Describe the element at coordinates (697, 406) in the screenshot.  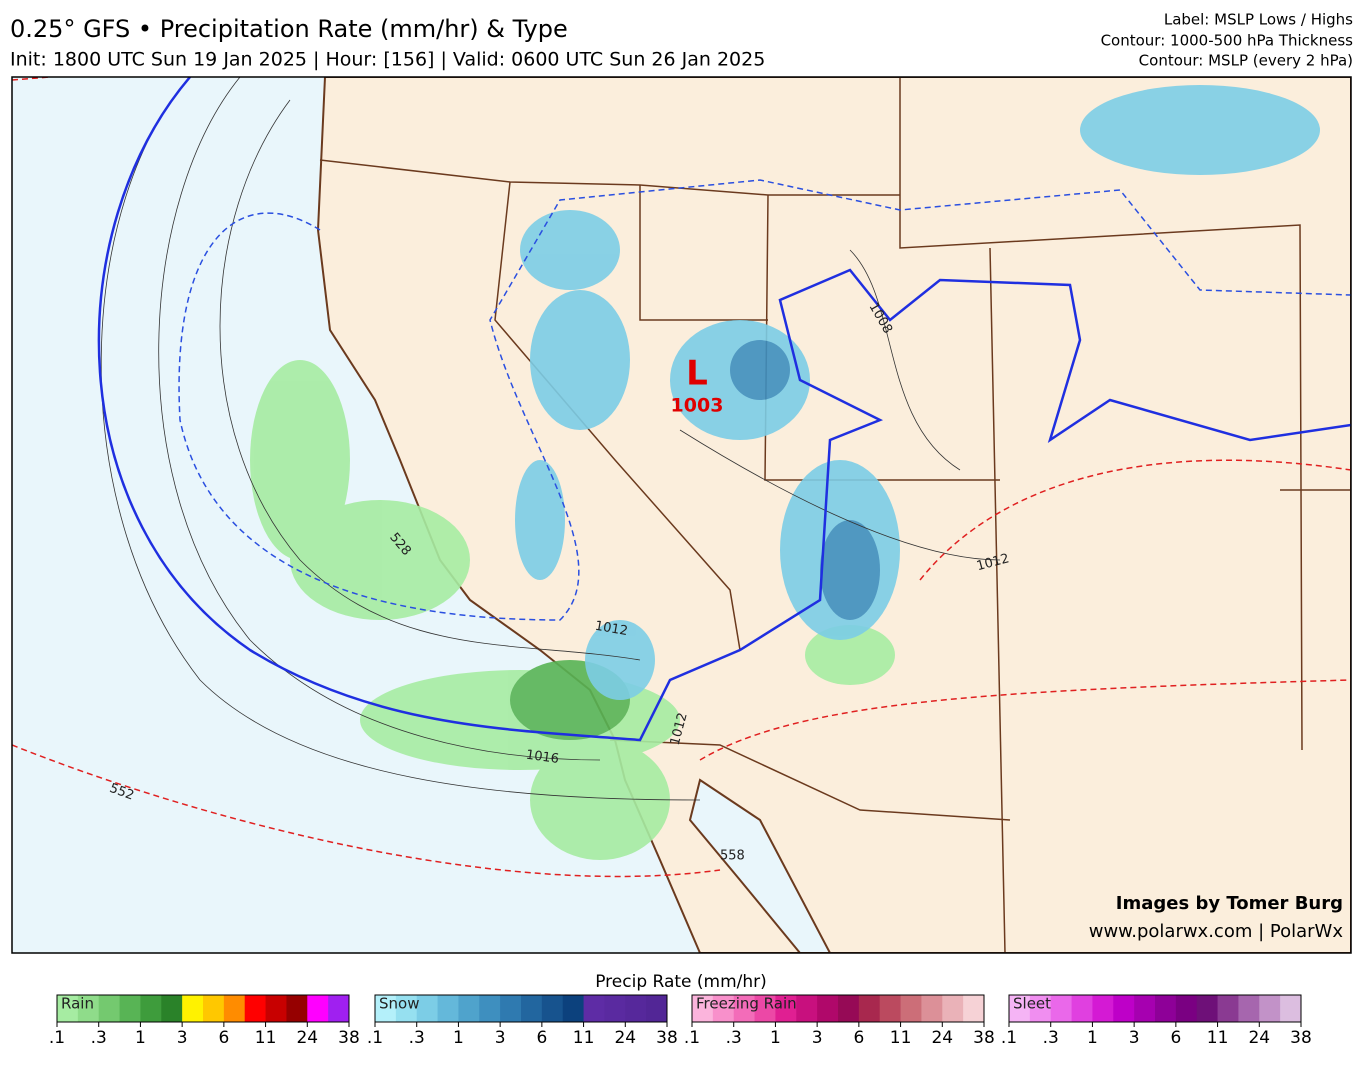
I see `low-value: 1003` at that location.